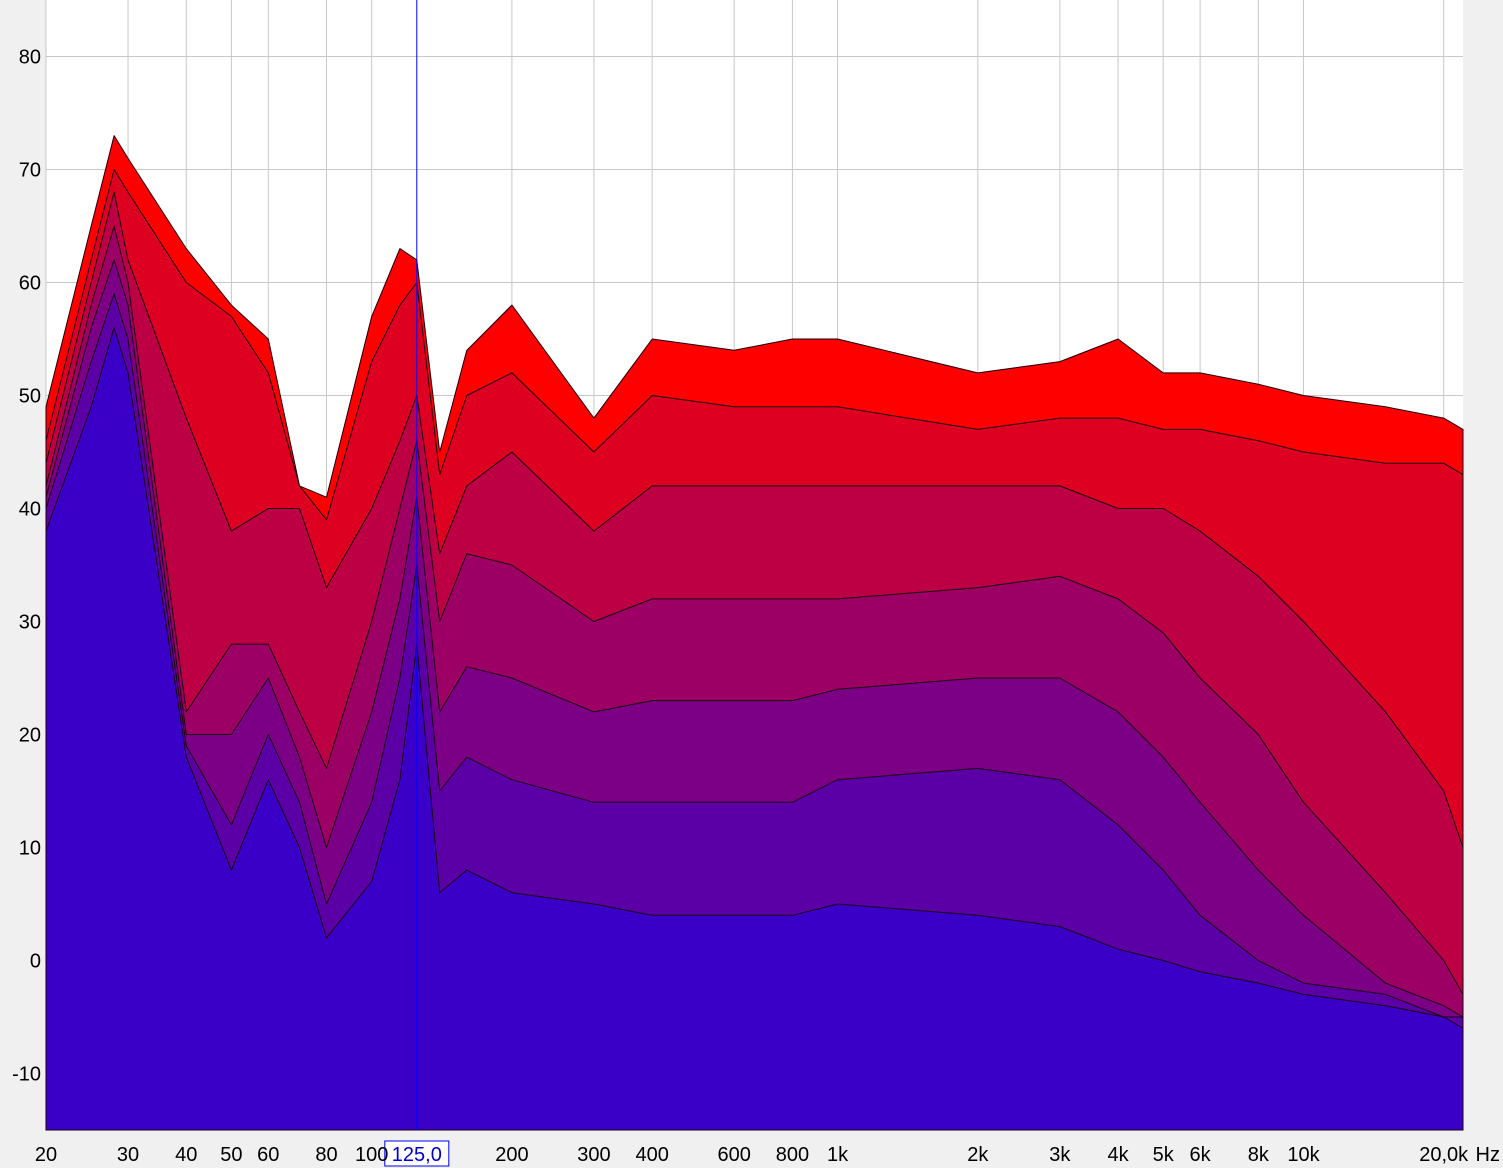 This screenshot has width=1503, height=1168. Describe the element at coordinates (231, 1155) in the screenshot. I see `x-tick-label: 50` at that location.